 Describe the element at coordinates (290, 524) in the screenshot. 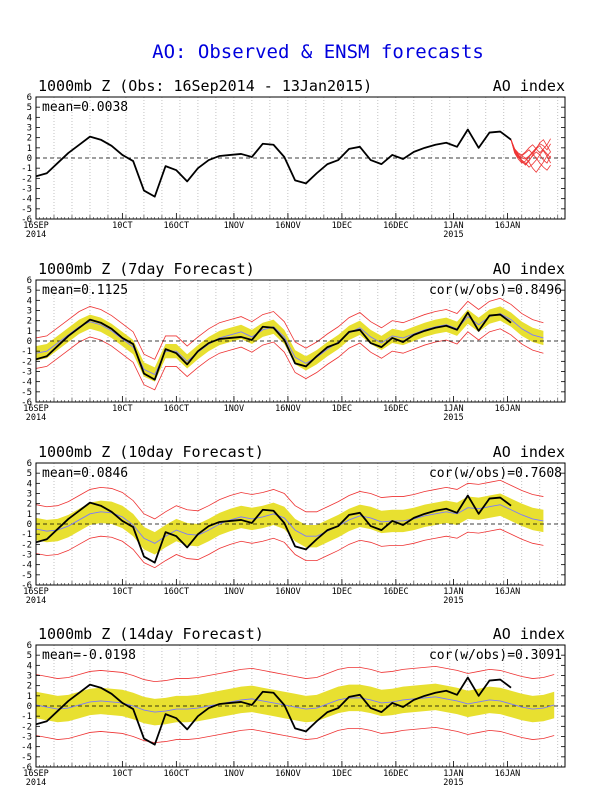

I see `ensemble-mean-line` at that location.